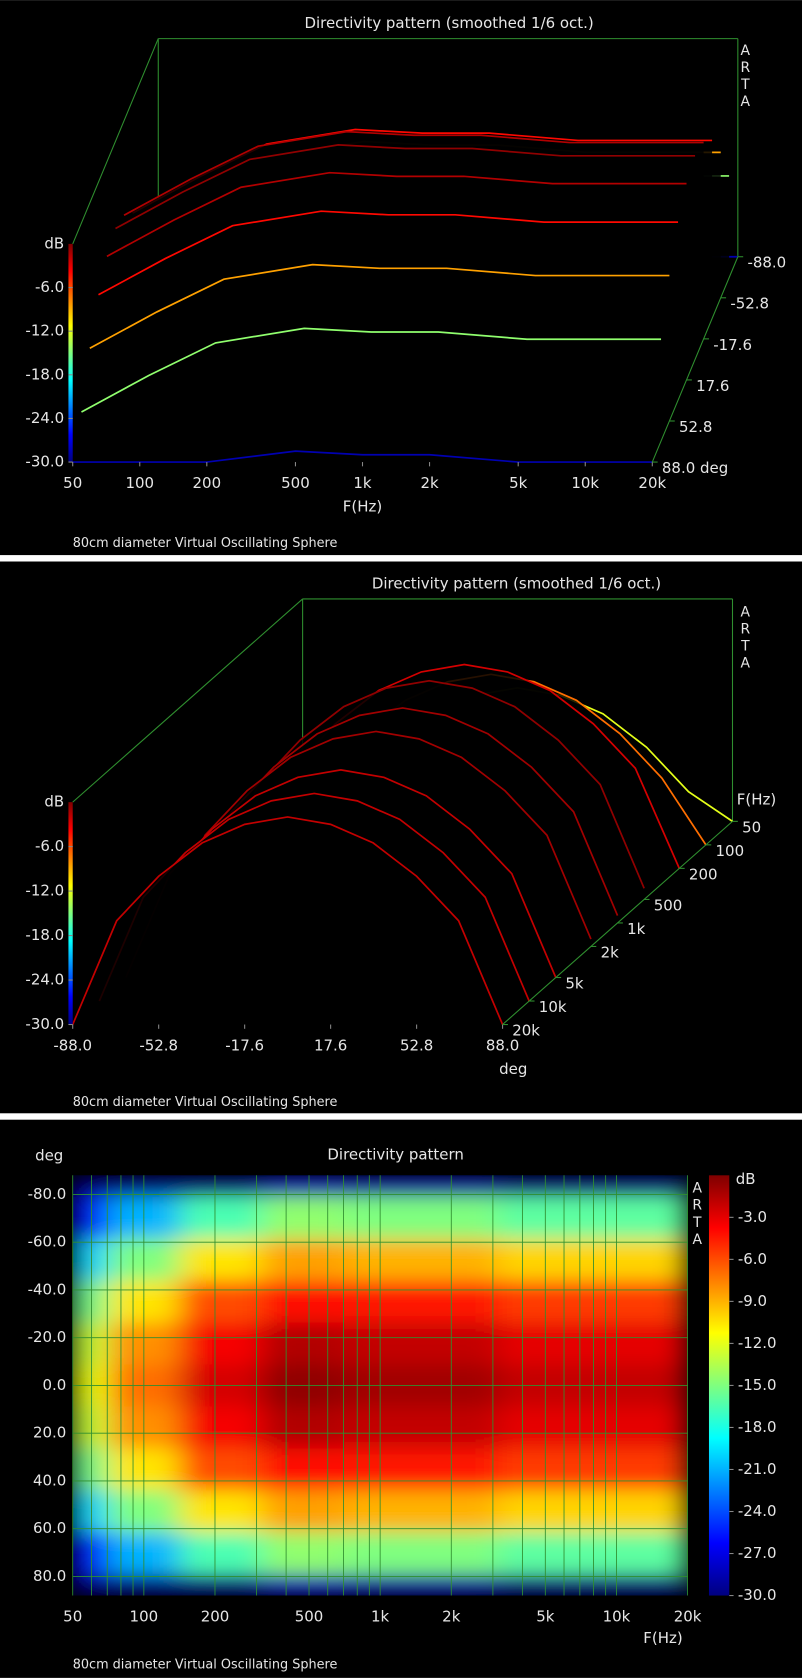  What do you see at coordinates (72, 1045) in the screenshot?
I see `x-tick-label: -88.0` at bounding box center [72, 1045].